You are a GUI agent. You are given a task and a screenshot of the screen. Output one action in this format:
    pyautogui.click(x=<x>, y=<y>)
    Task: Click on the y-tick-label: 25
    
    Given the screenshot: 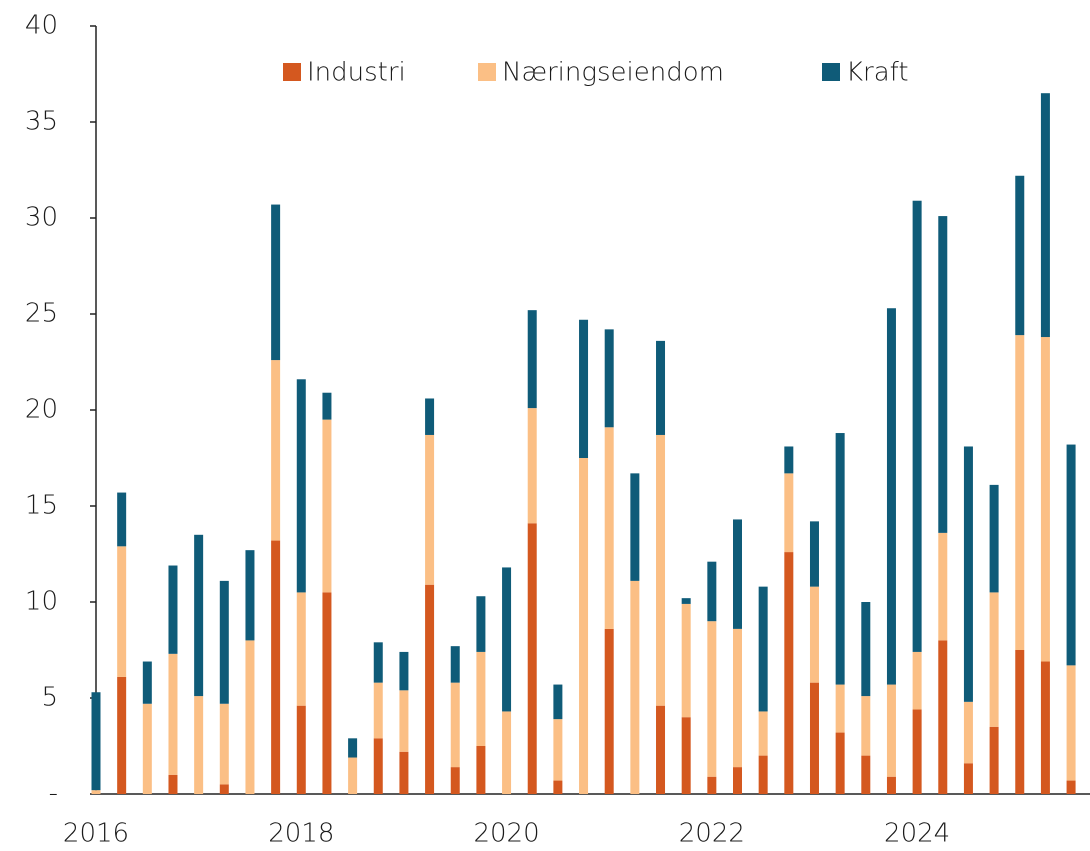 What is the action you would take?
    pyautogui.click(x=41, y=314)
    